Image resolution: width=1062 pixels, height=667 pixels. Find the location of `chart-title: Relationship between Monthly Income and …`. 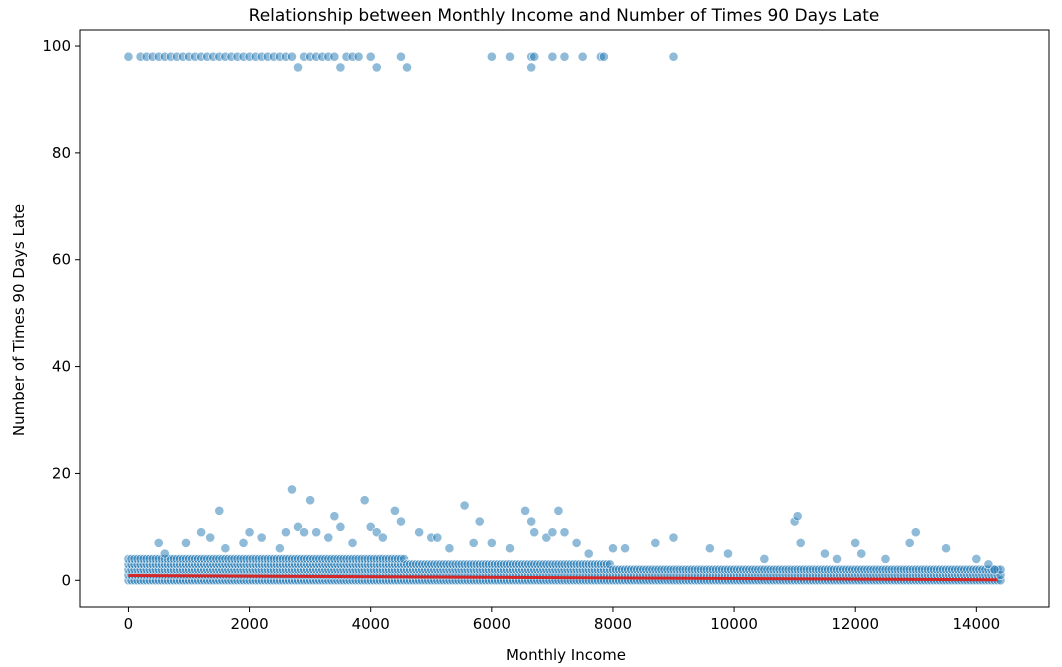

chart-title: Relationship between Monthly Income and … is located at coordinates (564, 16).